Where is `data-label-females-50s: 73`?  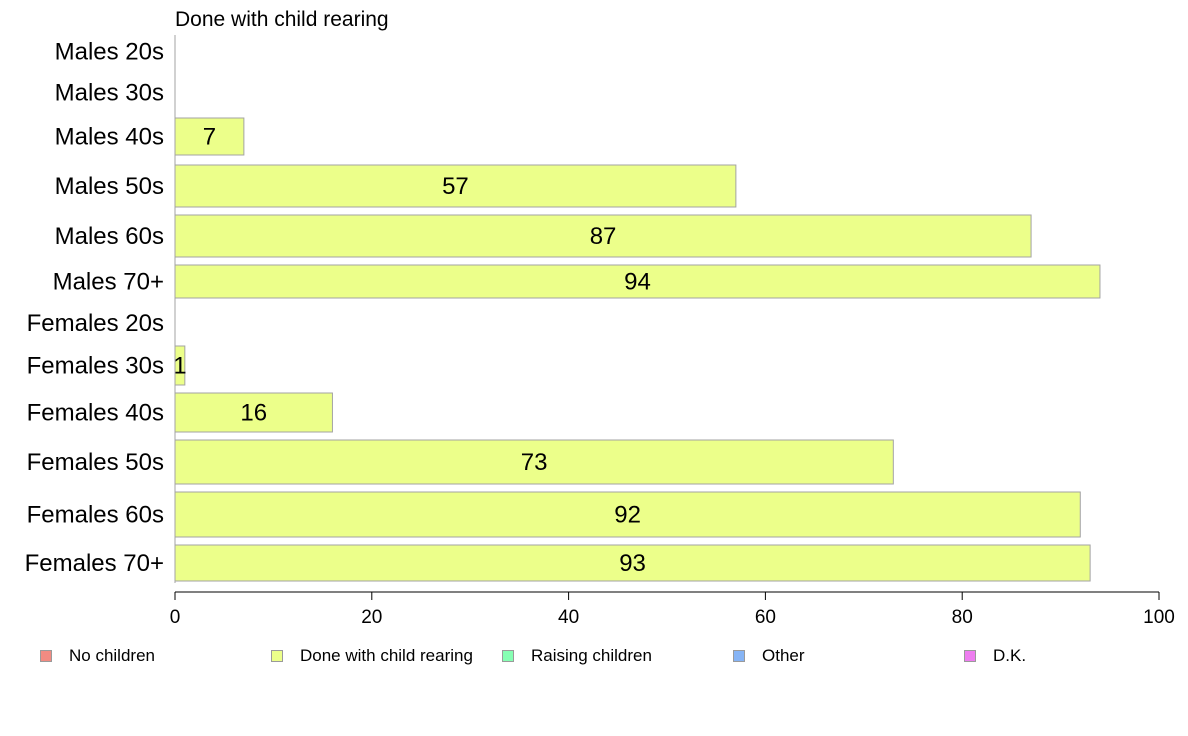
data-label-females-50s: 73 is located at coordinates (534, 462).